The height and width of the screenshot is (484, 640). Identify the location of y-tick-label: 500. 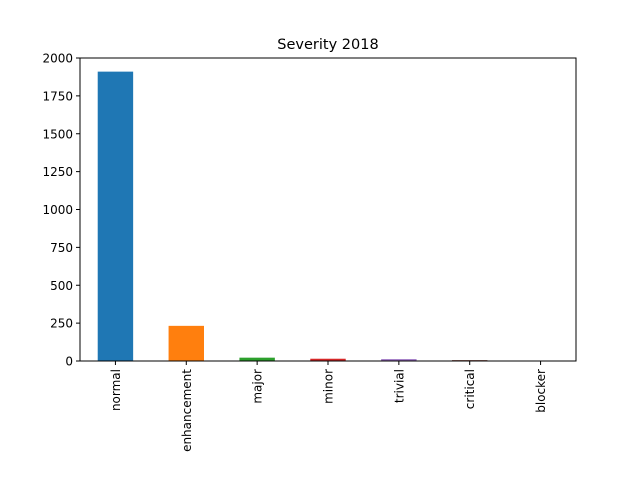
(61, 286).